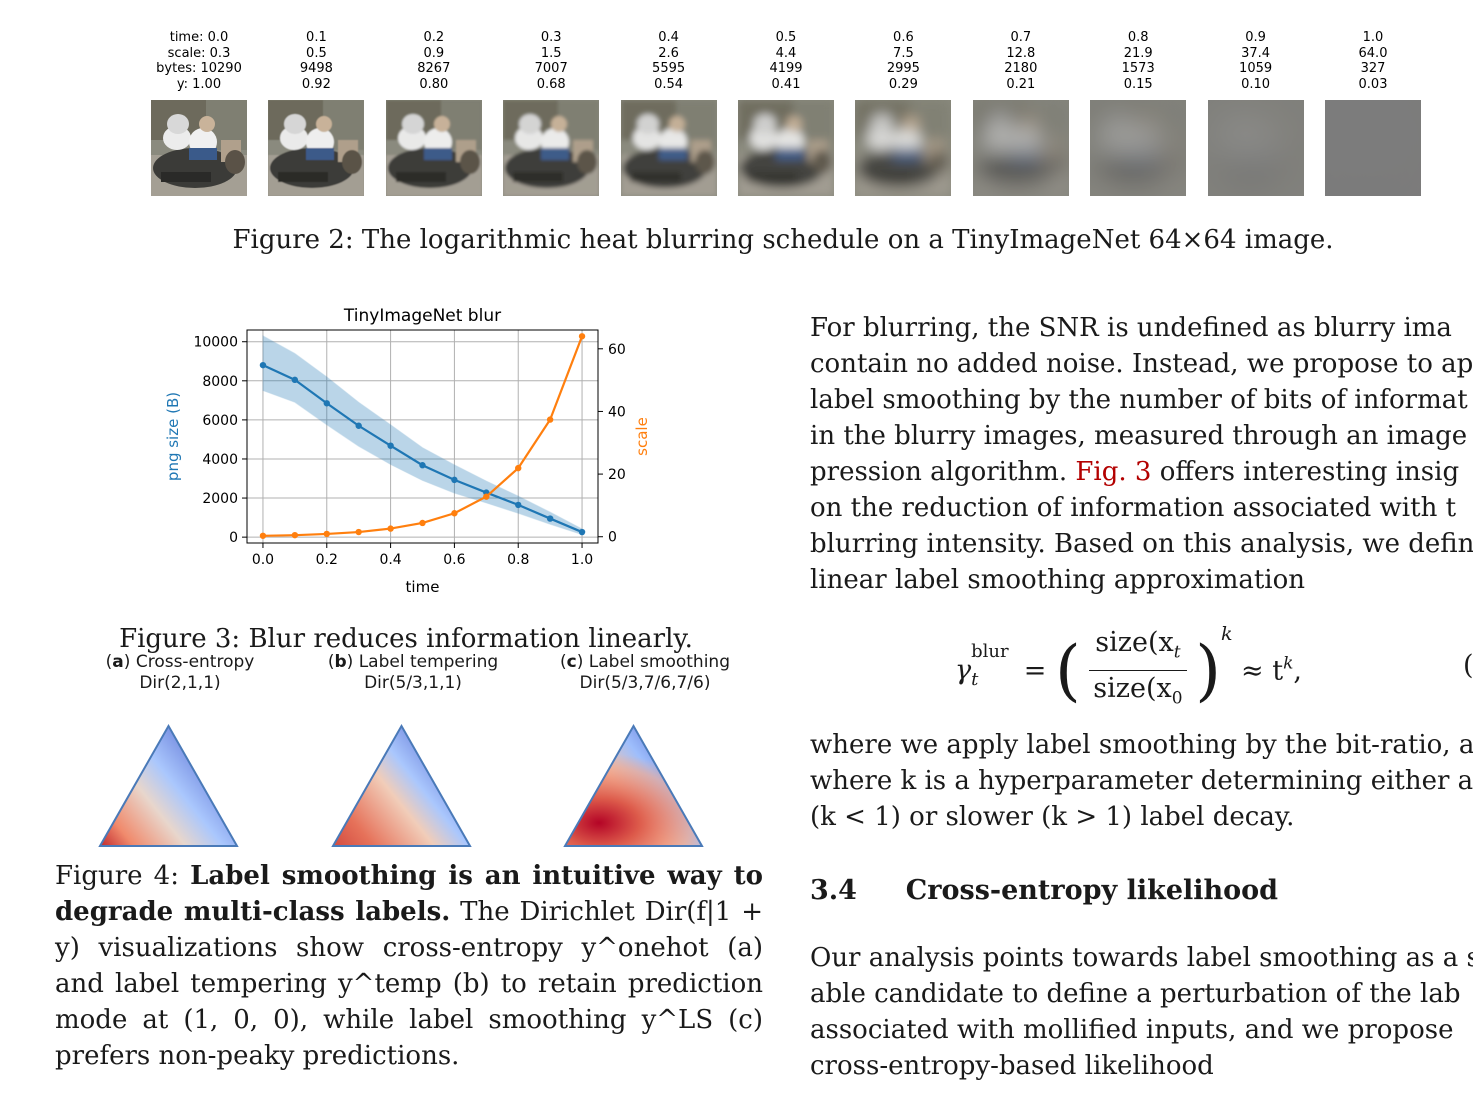 This screenshot has height=1104, width=1473. I want to click on dirichlet-panel-c: (c) Label smoothing Dir(5/3,7/6,7/6), so click(645, 750).